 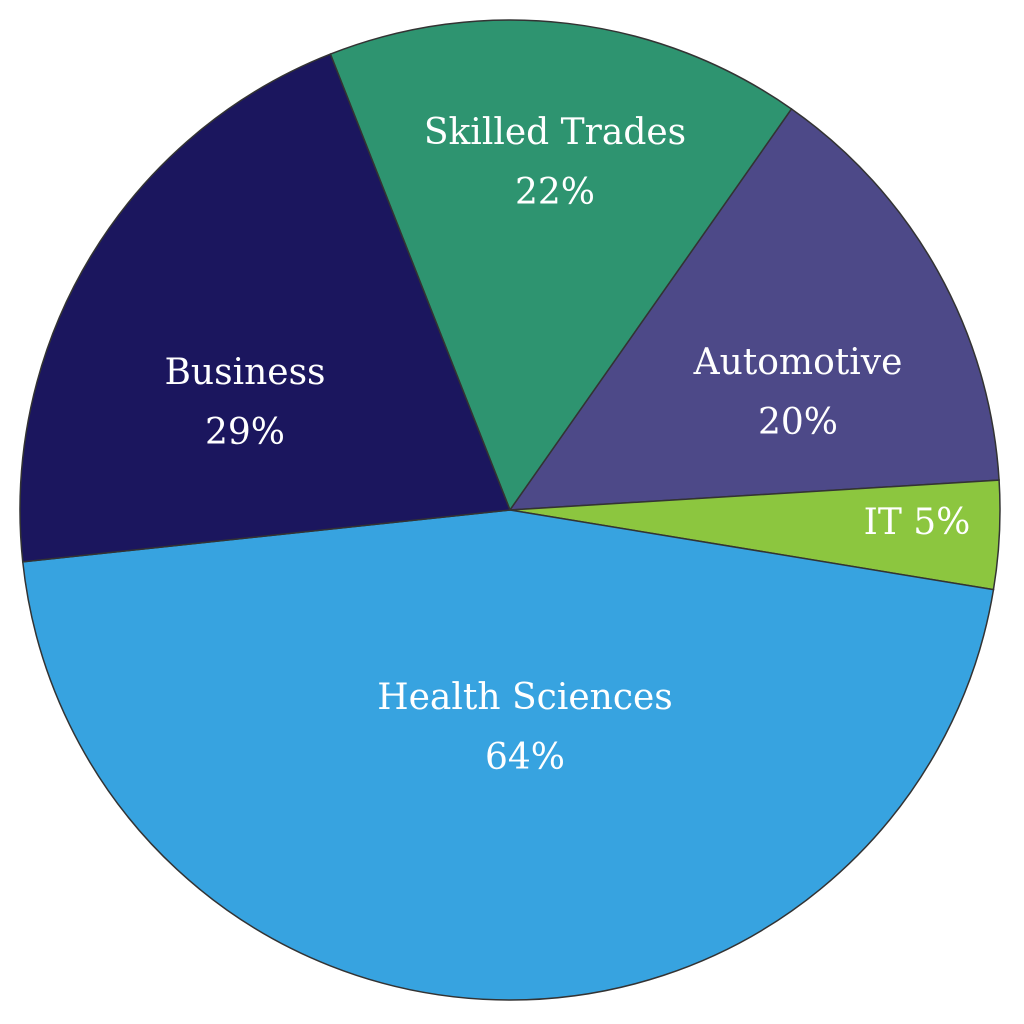 I want to click on slice-label: Health Sciences, so click(x=525, y=697).